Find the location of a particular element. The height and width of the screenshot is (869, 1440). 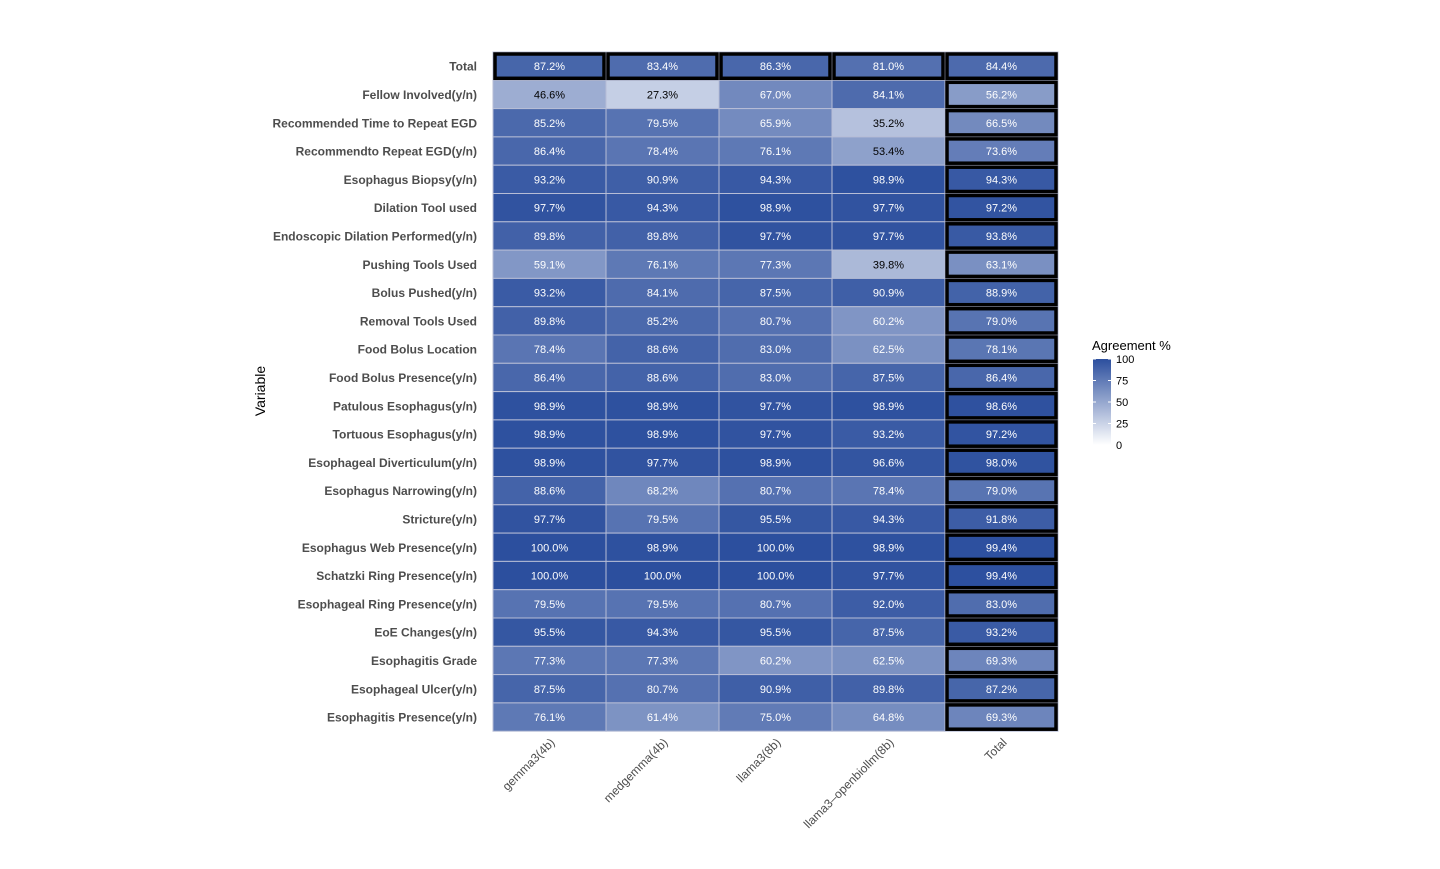

cell-value-label: 73.6% is located at coordinates (1001, 152).